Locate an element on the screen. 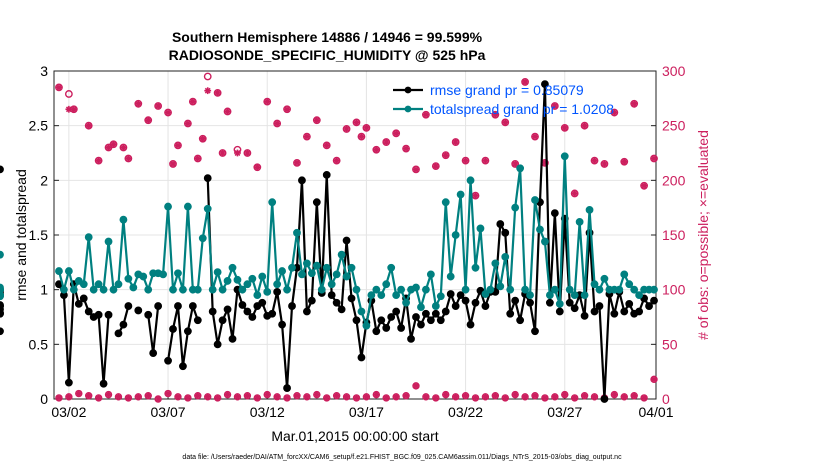 The width and height of the screenshot is (830, 470). y-tick-label: 2 is located at coordinates (44, 180).